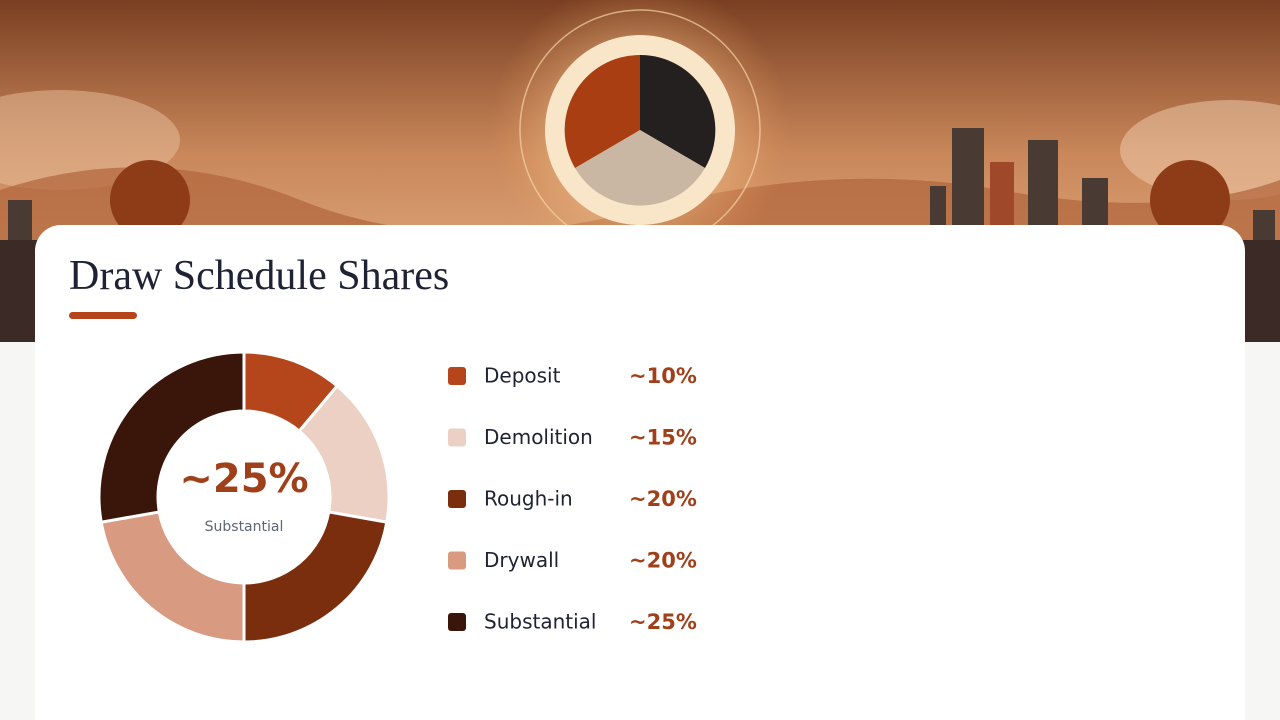  I want to click on value-label: ~10%, so click(663, 376).